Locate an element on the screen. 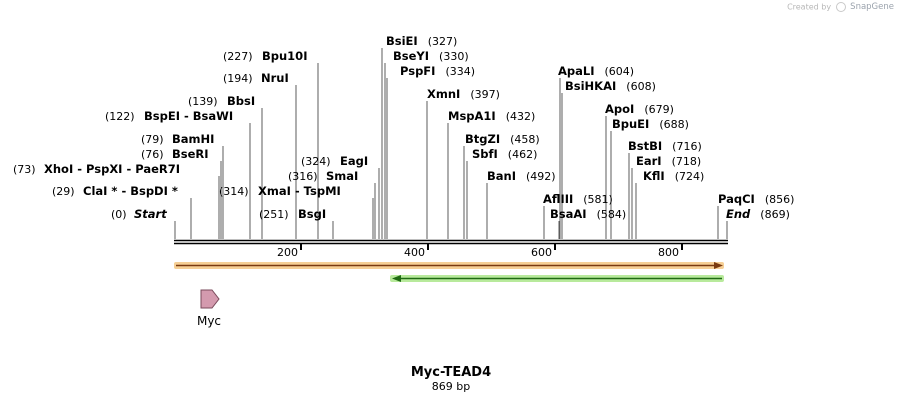 The image size is (902, 402). enzyme-position: (716) is located at coordinates (687, 146).